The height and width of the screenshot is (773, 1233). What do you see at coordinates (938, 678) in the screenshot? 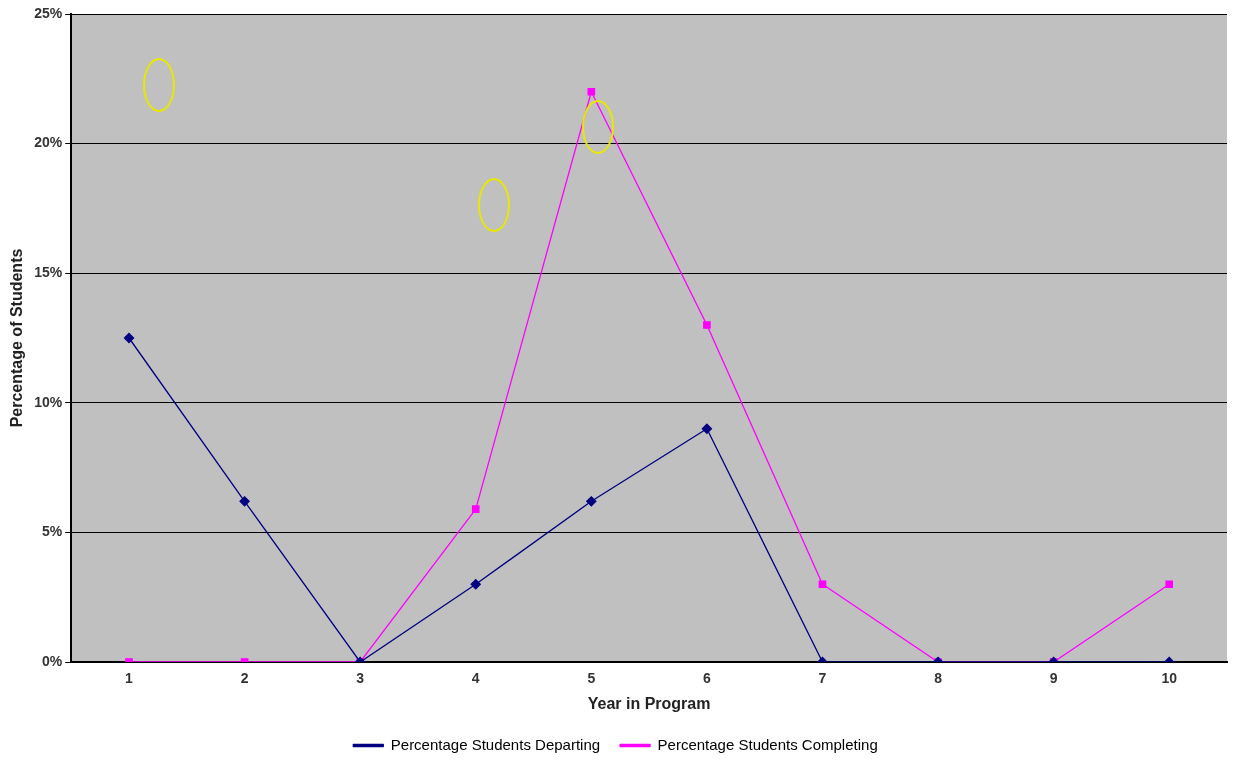
I see `x-tick-label: 8` at bounding box center [938, 678].